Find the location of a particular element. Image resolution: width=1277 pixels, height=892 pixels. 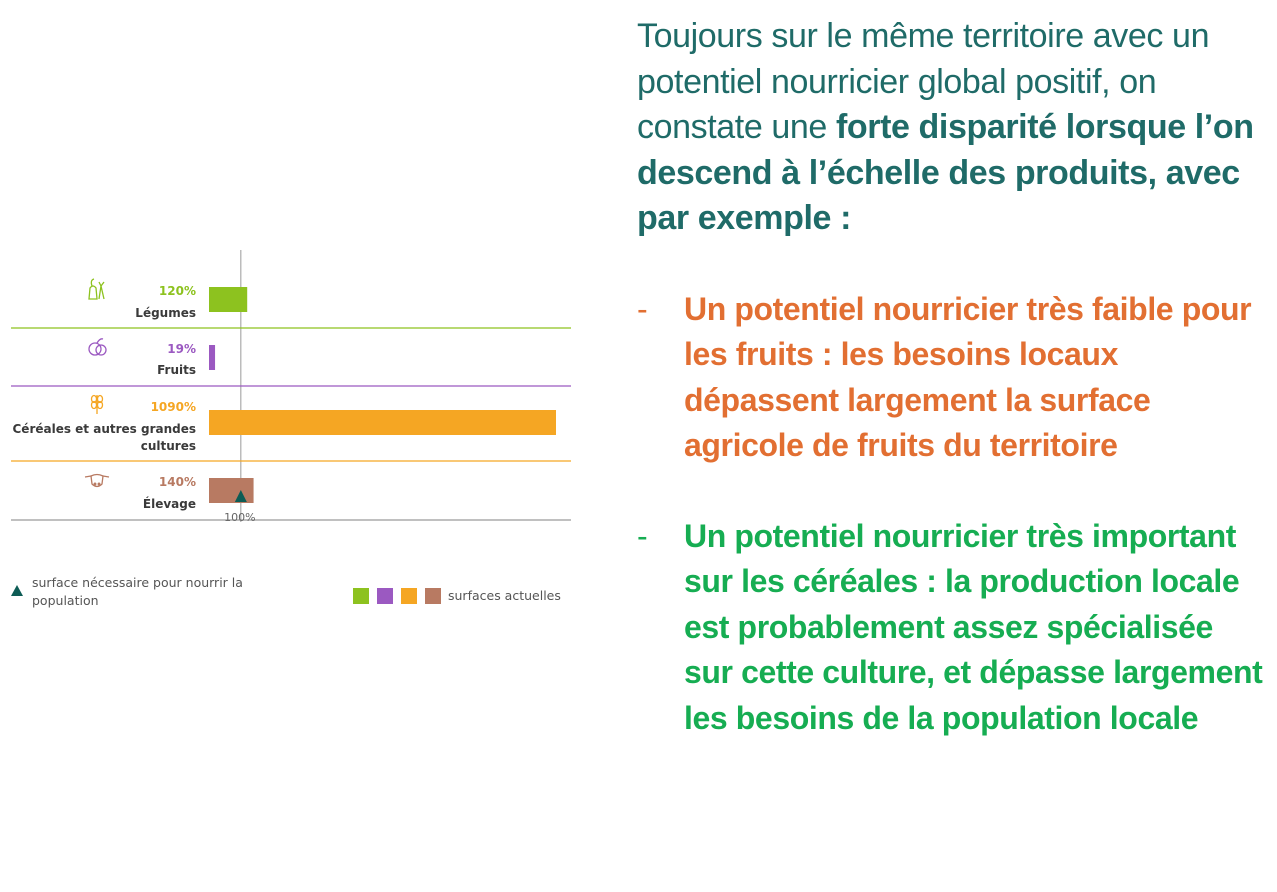

value-label: 1090% is located at coordinates (173, 407).